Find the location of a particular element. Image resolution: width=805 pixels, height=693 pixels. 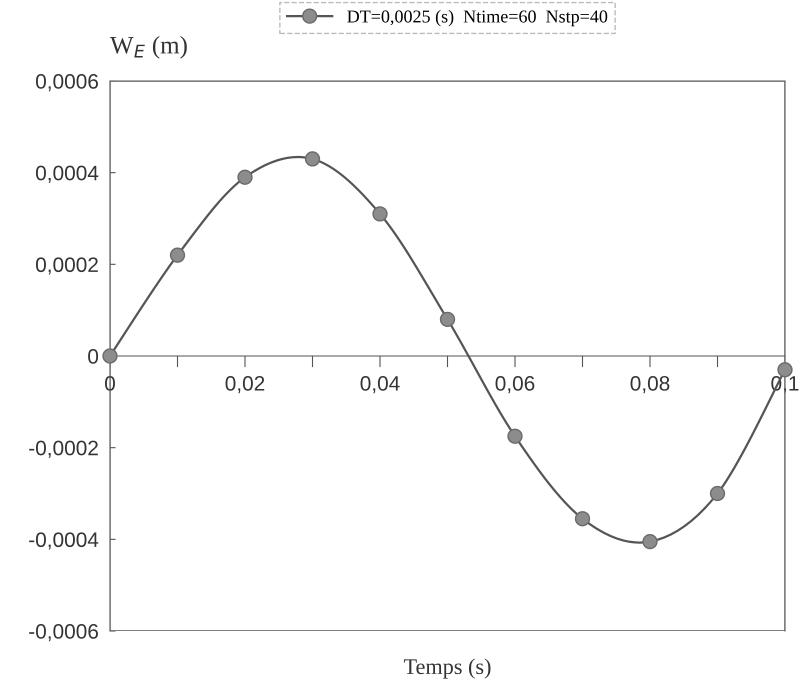

y-tick-label: -0,0002 is located at coordinates (63, 449).